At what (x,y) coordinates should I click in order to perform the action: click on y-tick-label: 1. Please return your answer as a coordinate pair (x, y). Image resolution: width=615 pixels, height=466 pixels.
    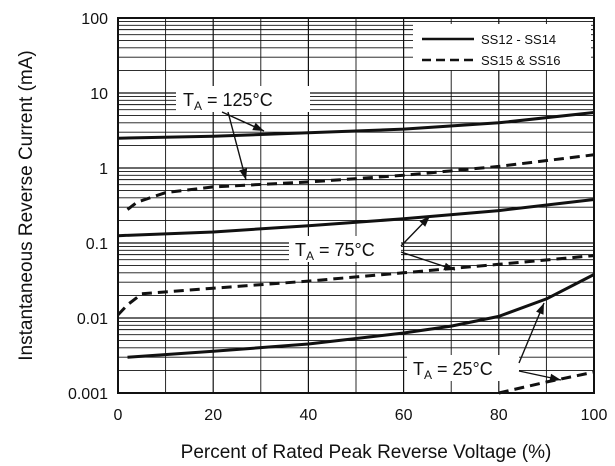
    Looking at the image, I should click on (103, 169).